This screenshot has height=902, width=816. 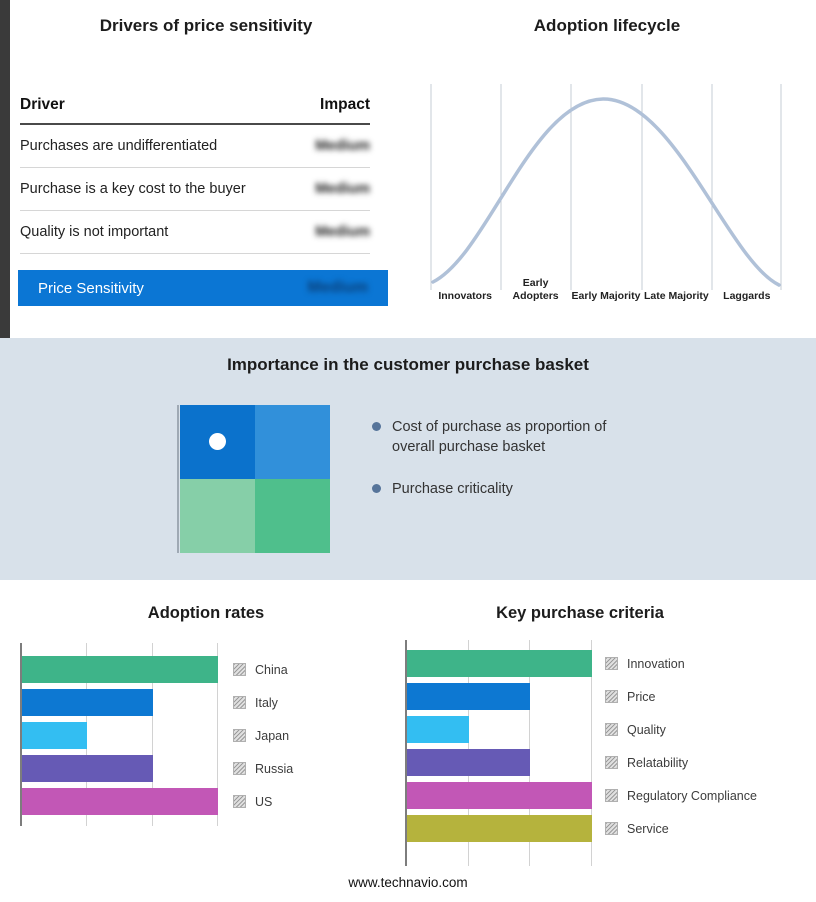 I want to click on legend-item-russia: Russia, so click(x=263, y=768).